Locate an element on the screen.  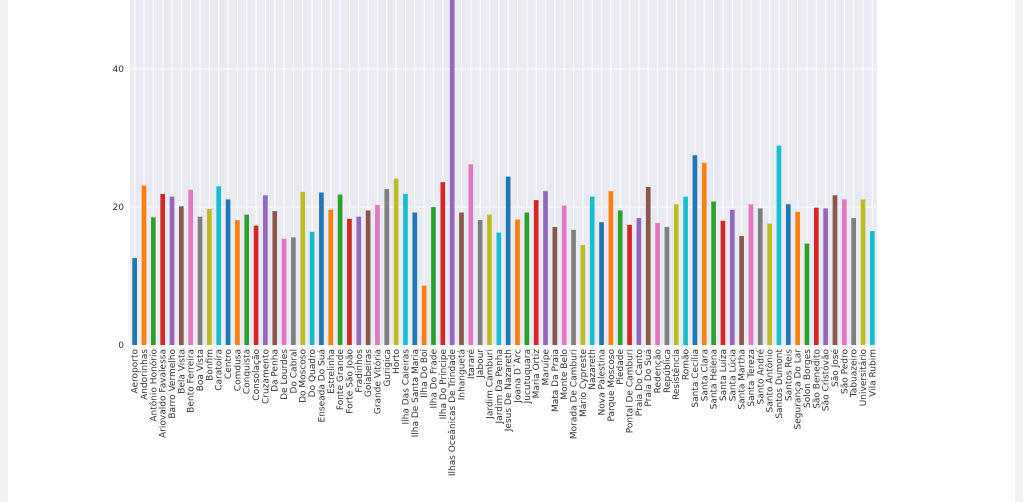
x-tick-label: Estrelinha is located at coordinates (332, 371).